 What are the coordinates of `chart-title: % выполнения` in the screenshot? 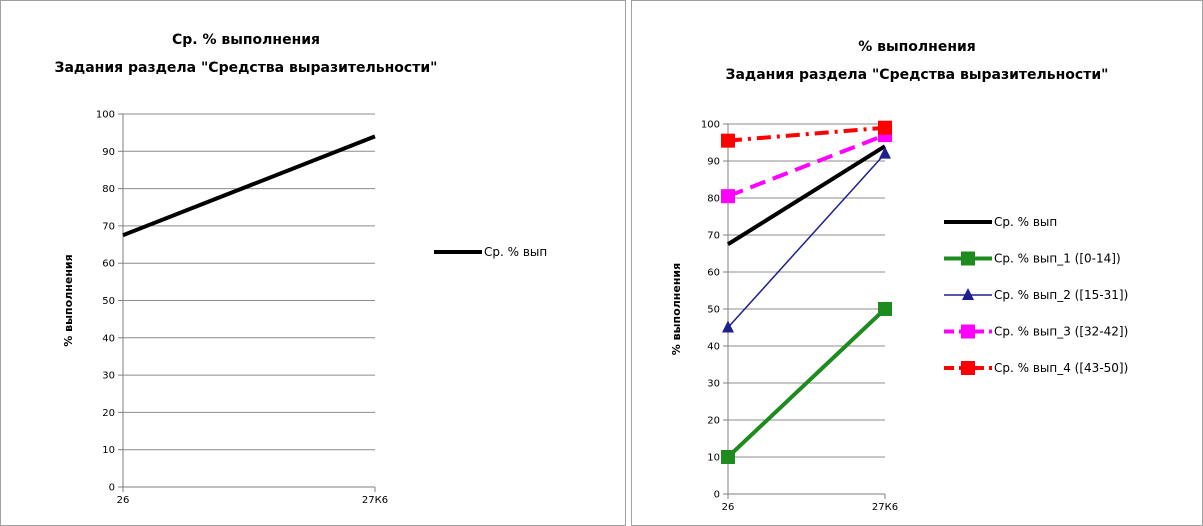 It's located at (917, 47).